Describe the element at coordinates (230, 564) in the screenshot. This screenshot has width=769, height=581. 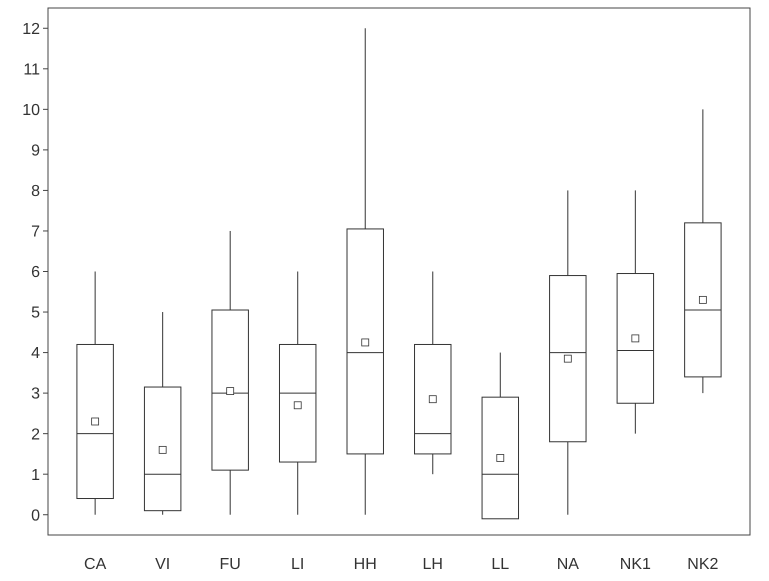
I see `x-tick-label: FU` at that location.